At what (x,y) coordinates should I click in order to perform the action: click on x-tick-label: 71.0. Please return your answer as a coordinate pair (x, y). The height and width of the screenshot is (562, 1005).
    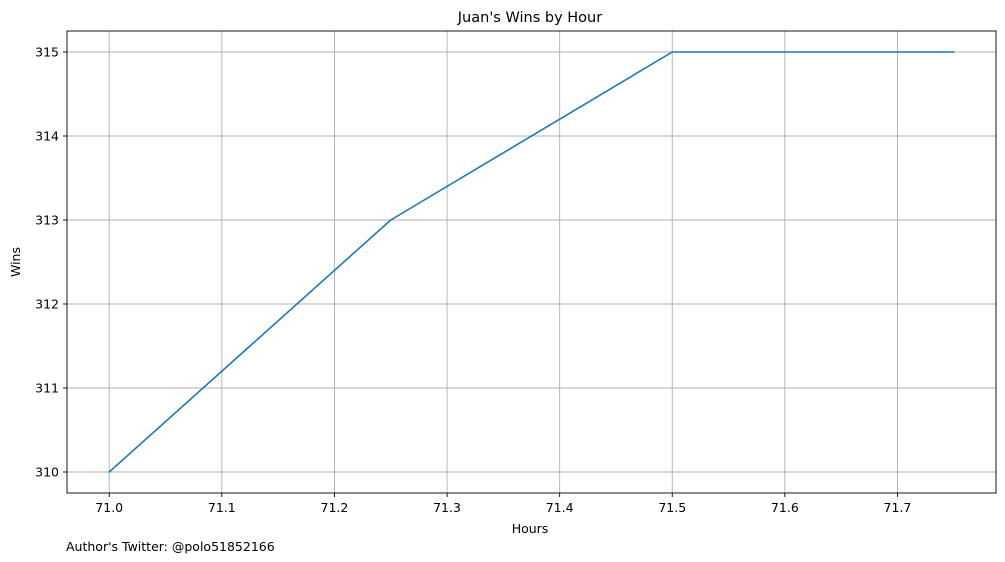
    Looking at the image, I should click on (109, 507).